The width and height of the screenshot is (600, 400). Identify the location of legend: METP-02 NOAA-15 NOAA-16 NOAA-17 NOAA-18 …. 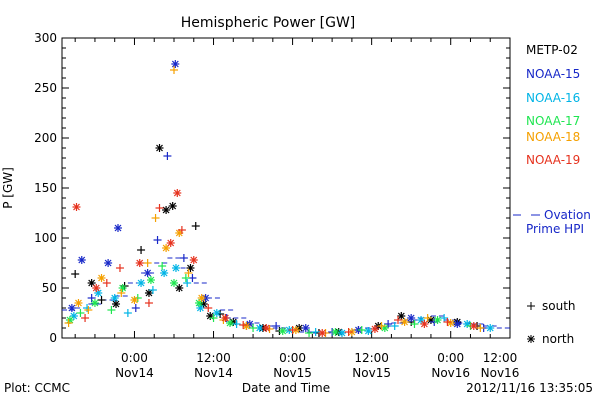
(552, 194).